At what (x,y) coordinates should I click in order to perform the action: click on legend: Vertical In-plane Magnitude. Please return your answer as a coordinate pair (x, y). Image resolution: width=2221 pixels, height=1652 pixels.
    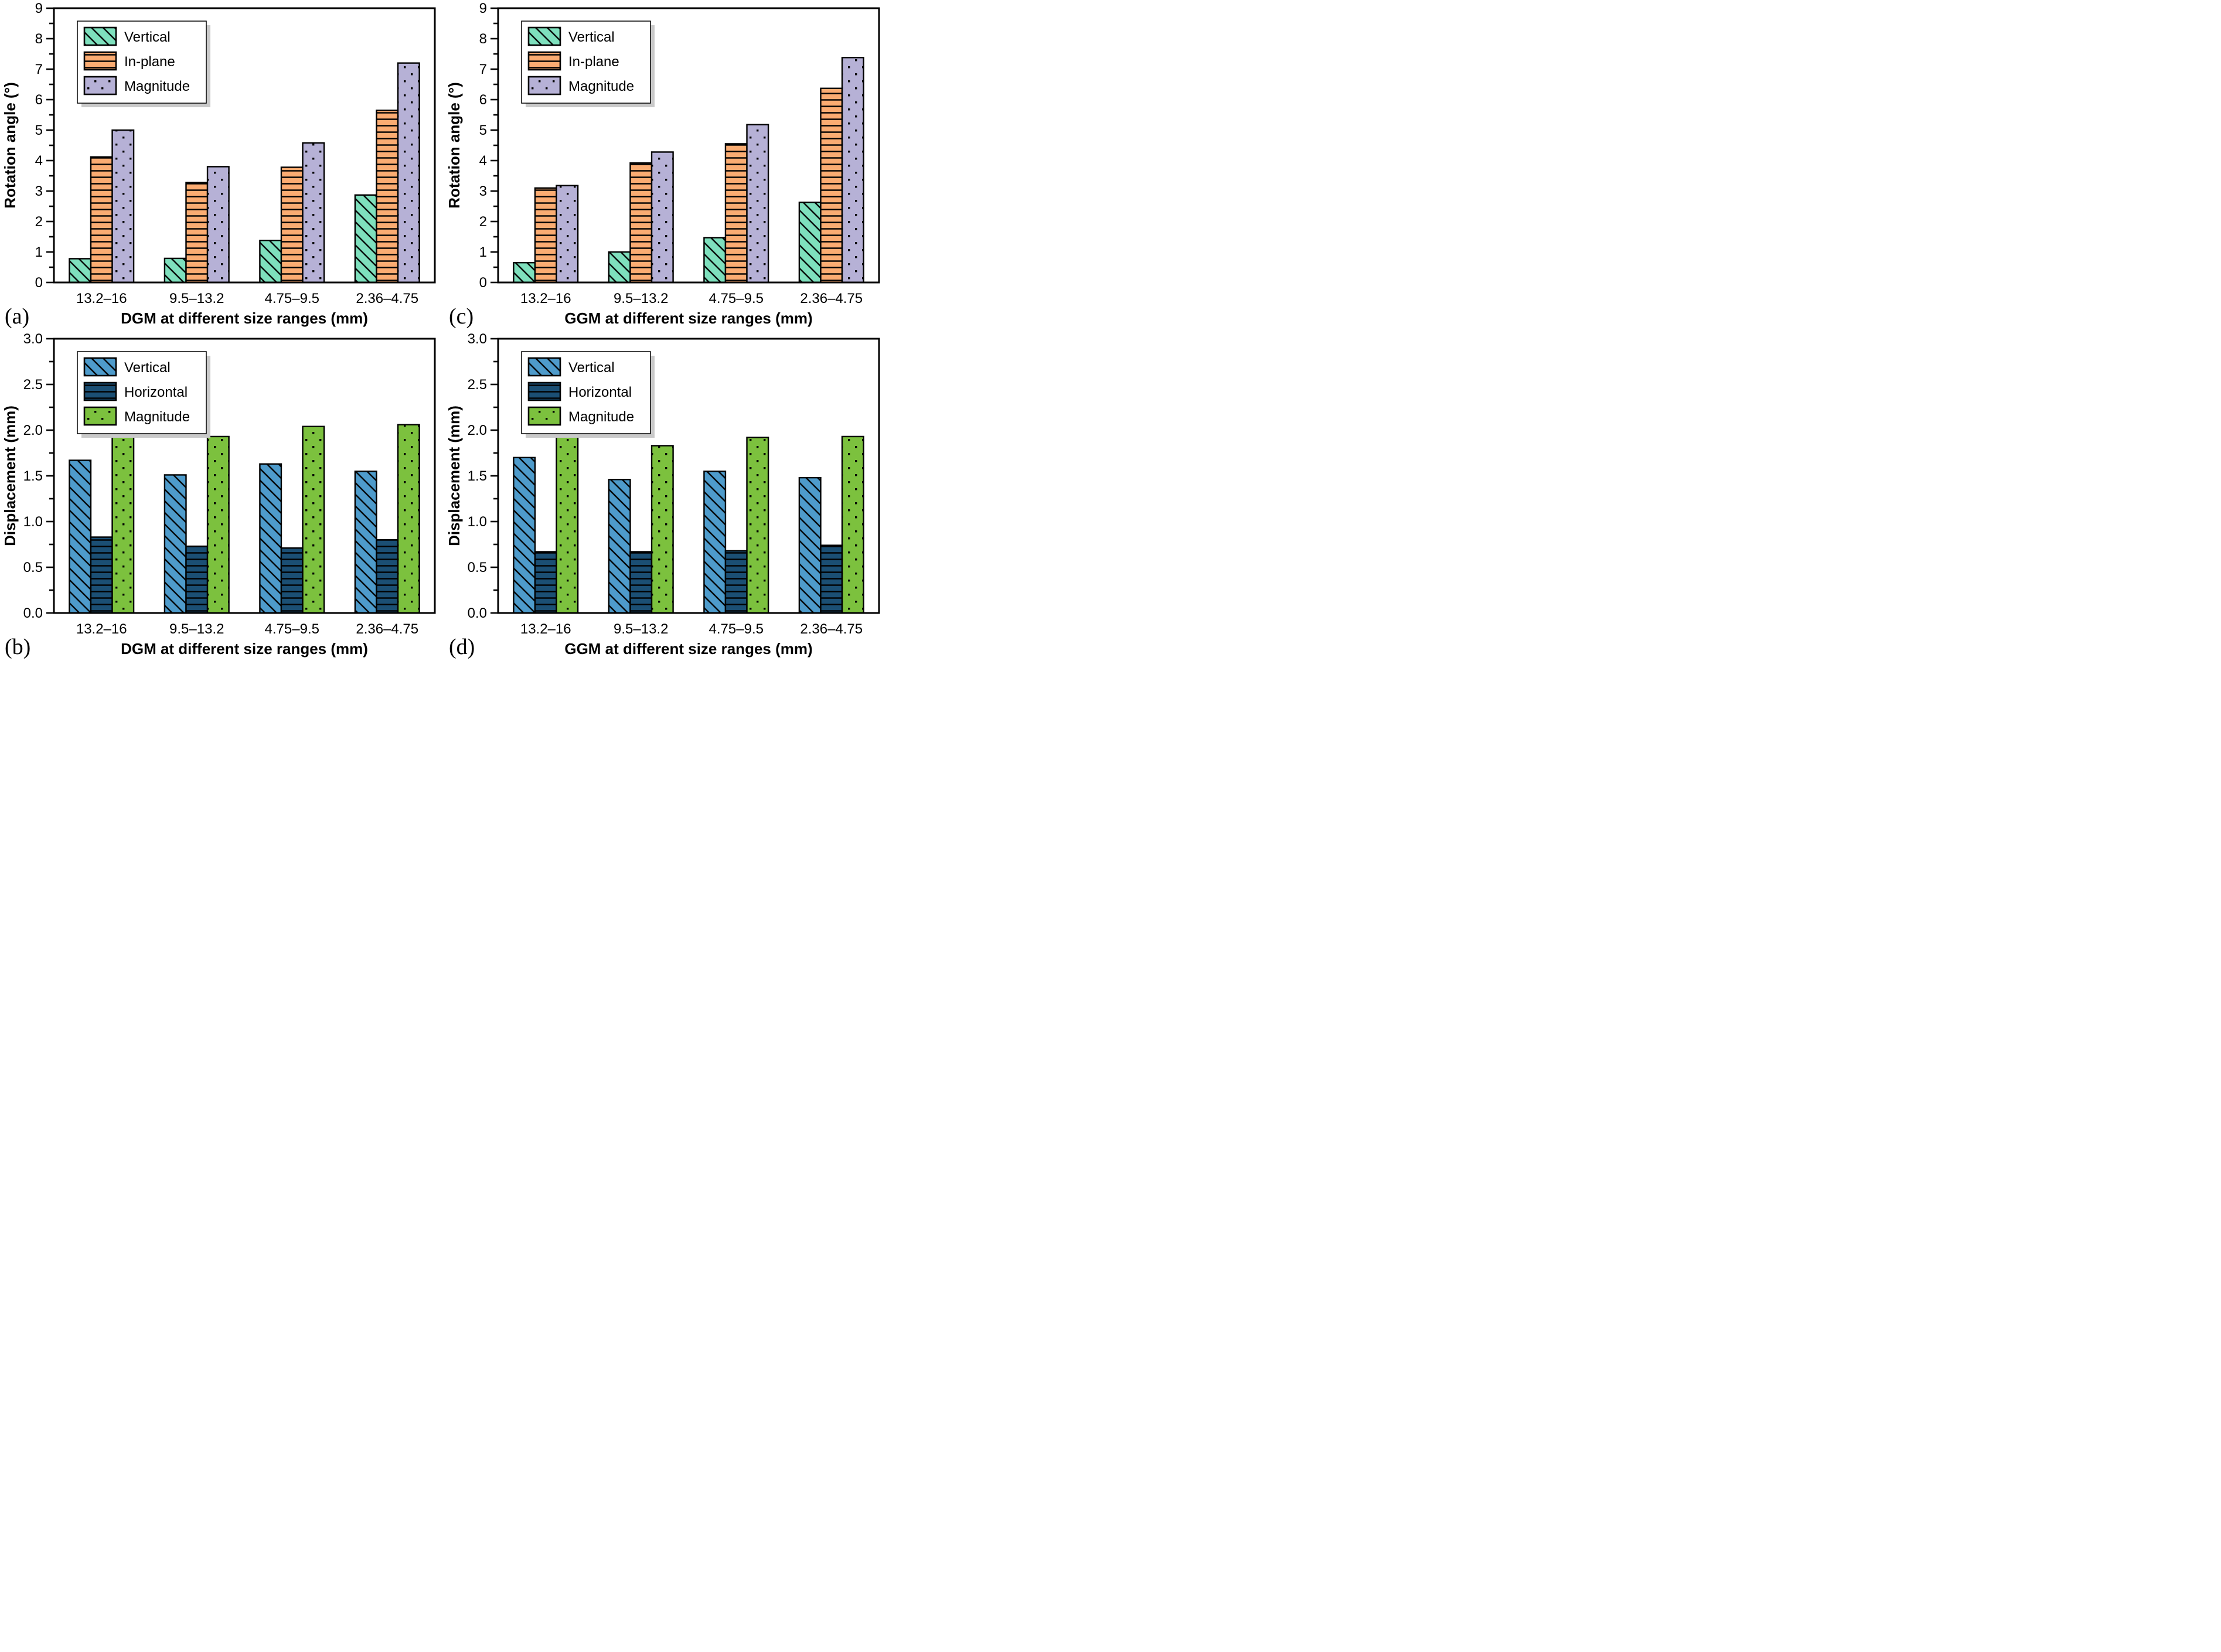
    Looking at the image, I should click on (588, 64).